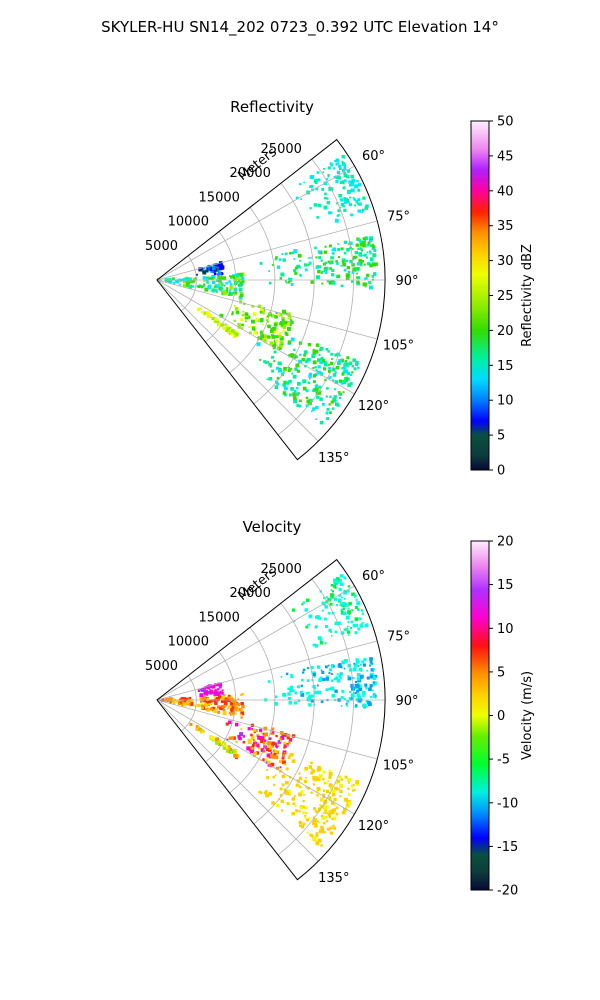  I want to click on velocity-azimuth-tick-label: 135°, so click(333, 878).